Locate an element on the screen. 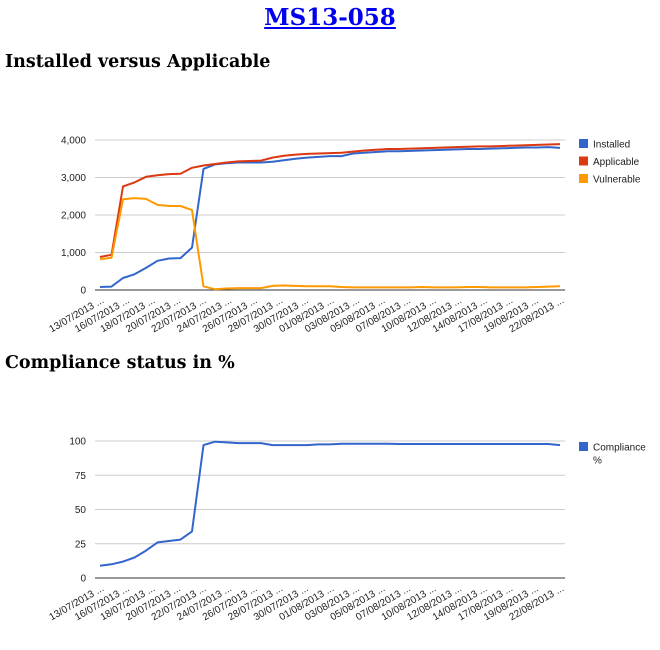 The width and height of the screenshot is (660, 650). compliance-status-heading: Compliance status in % is located at coordinates (120, 363).